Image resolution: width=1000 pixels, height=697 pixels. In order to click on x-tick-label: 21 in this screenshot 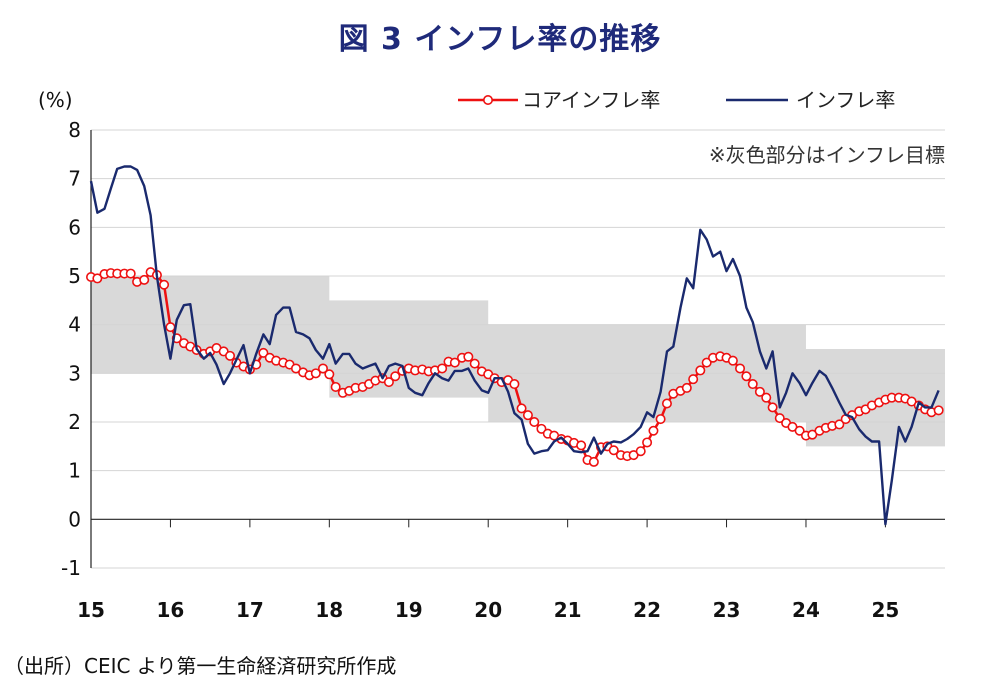, I will do `click(568, 610)`.